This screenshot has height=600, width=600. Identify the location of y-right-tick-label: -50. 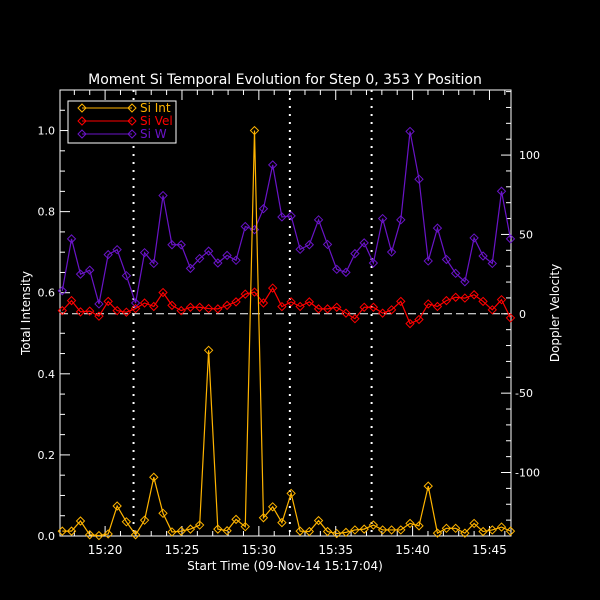
(524, 393).